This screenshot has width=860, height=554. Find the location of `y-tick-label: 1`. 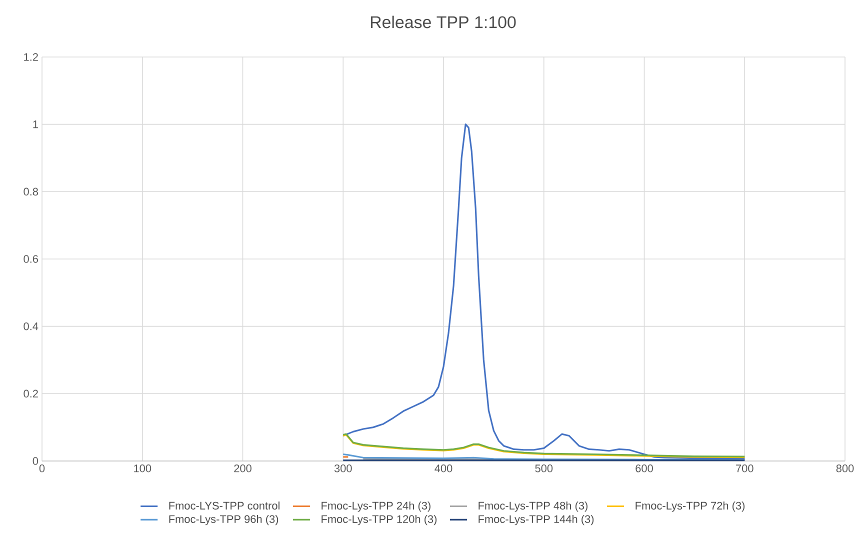

y-tick-label: 1 is located at coordinates (35, 124).